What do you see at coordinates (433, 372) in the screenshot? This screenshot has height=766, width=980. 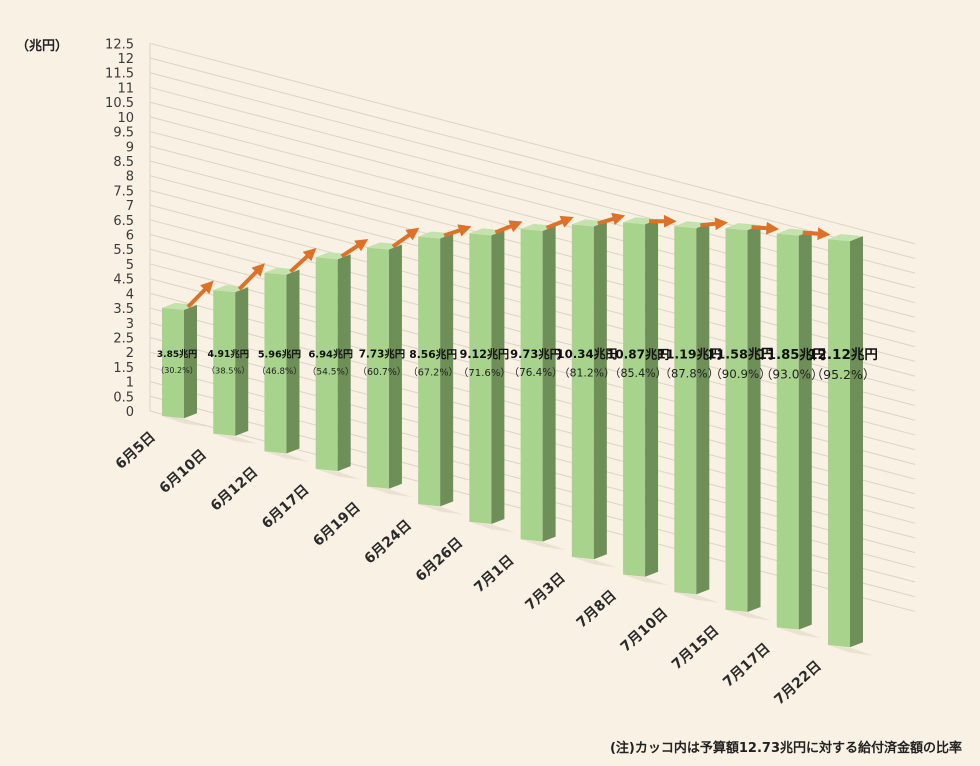 I see `percent-label: （67.2%）` at bounding box center [433, 372].